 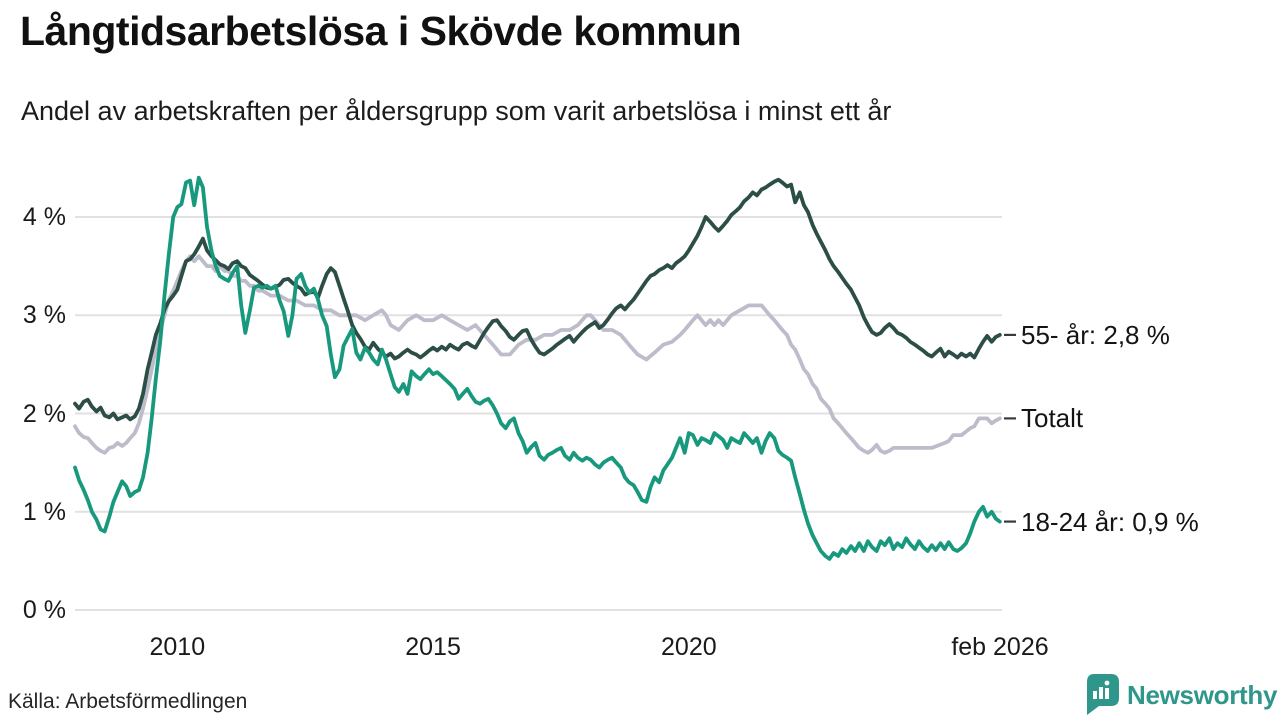 What do you see at coordinates (1107, 683) in the screenshot?
I see `logo-exclamation-dot` at bounding box center [1107, 683].